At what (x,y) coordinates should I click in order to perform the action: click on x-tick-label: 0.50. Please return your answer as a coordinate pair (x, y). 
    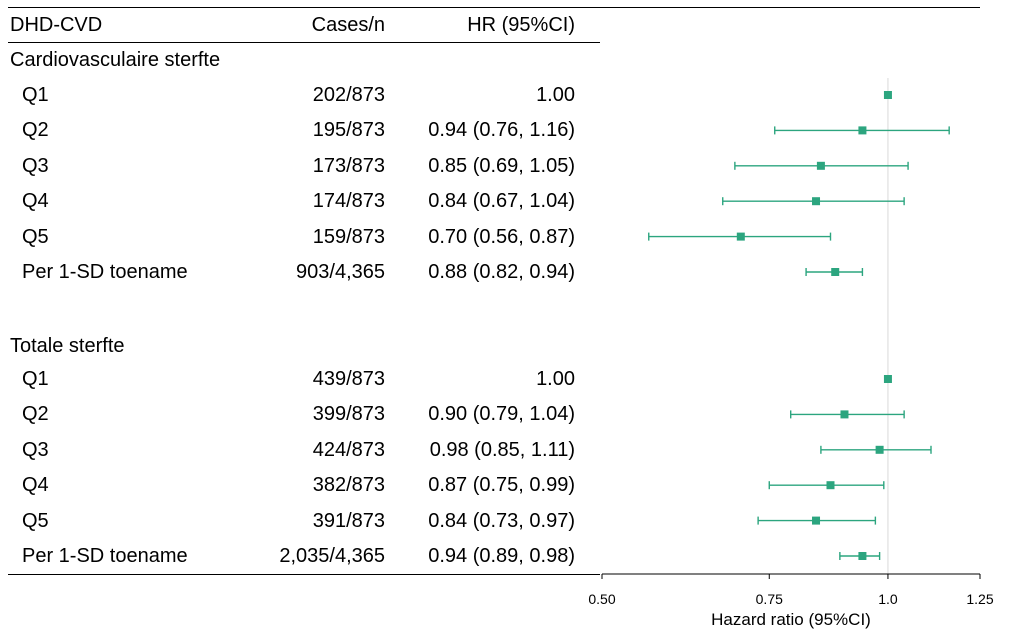
    Looking at the image, I should click on (601, 599).